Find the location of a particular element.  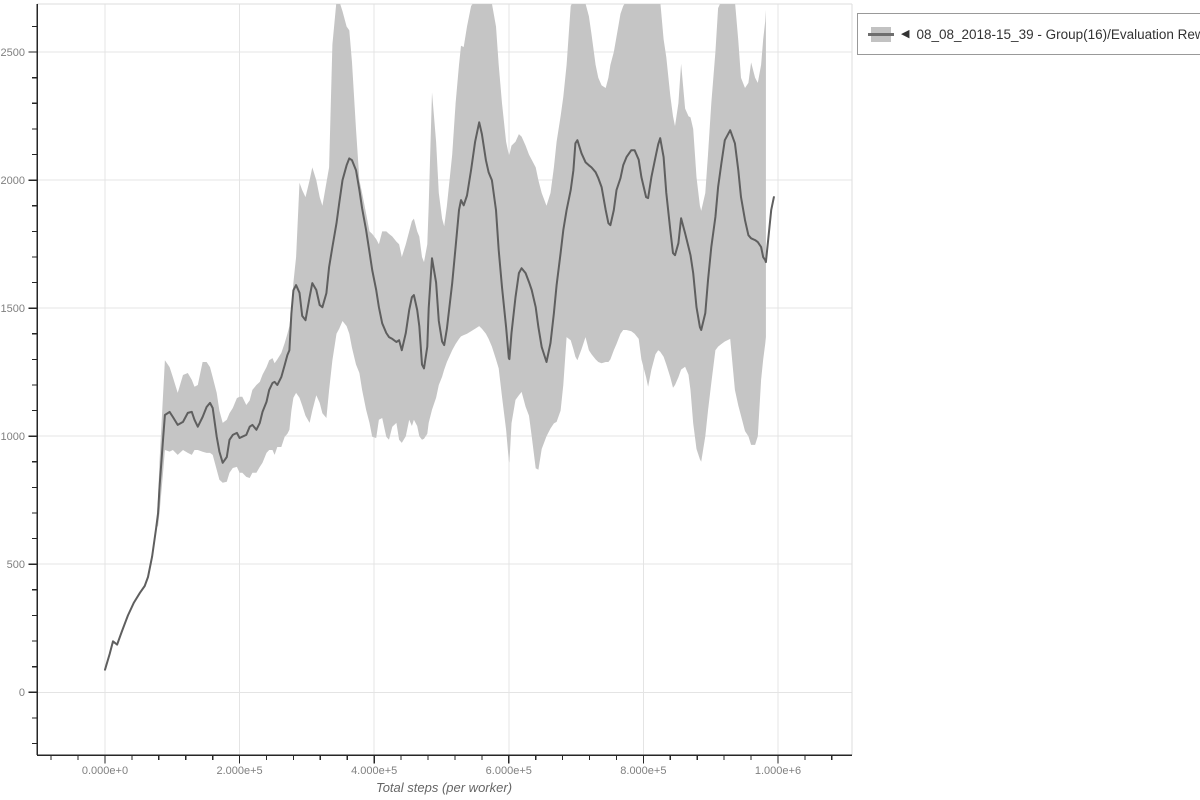

svg-text: 6.000e+5 is located at coordinates (509, 771).